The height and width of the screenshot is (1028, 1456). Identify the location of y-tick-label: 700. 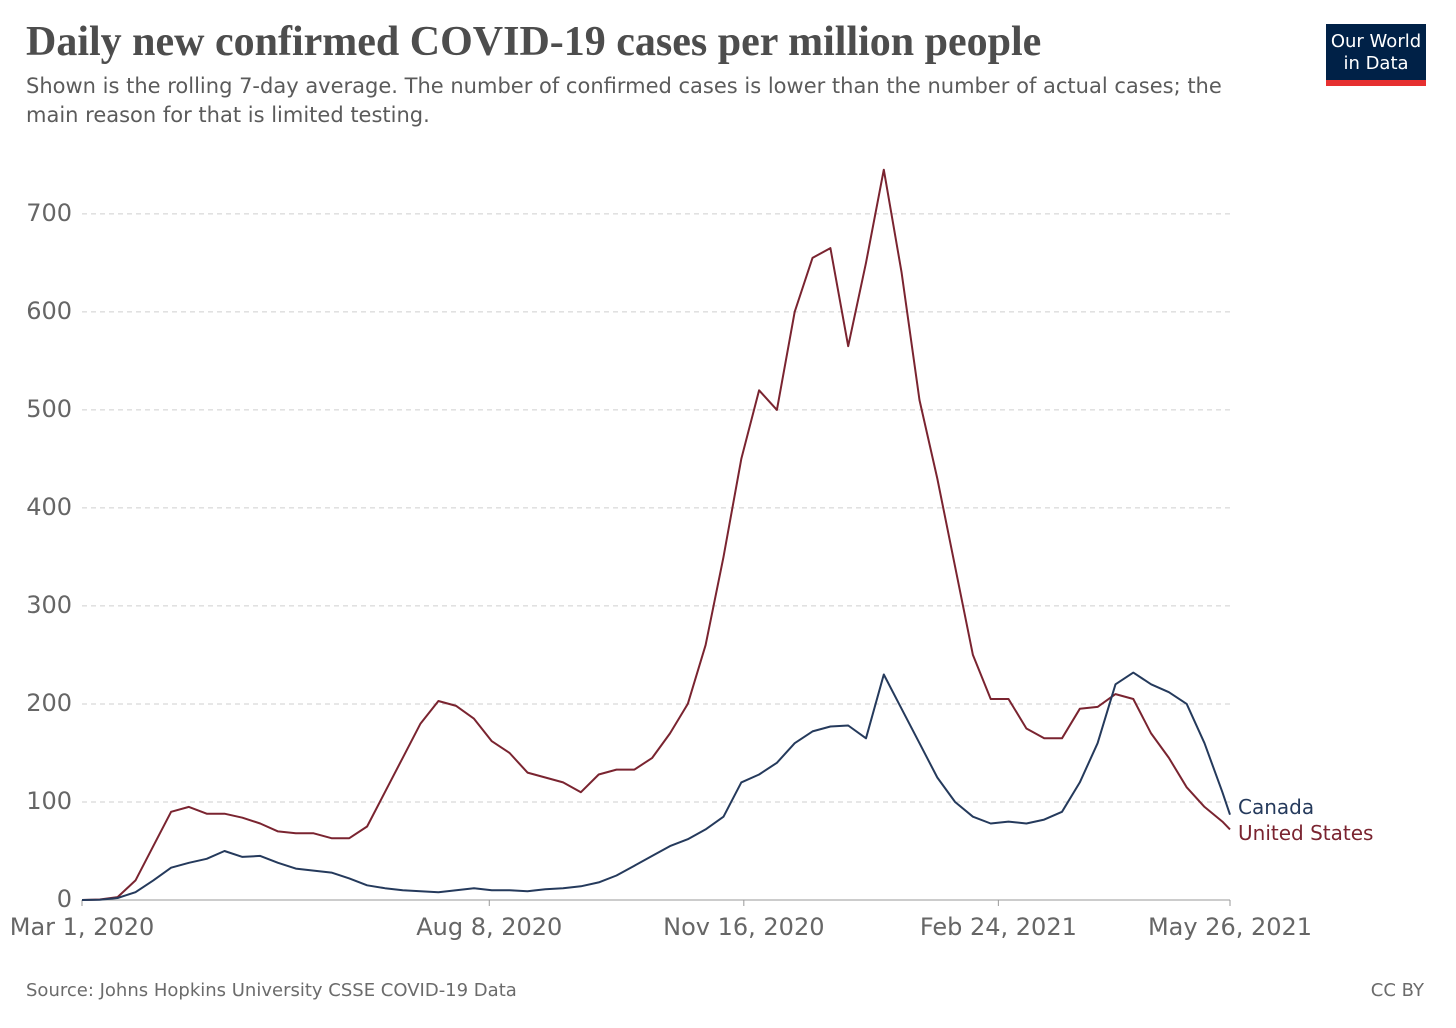
(49, 213).